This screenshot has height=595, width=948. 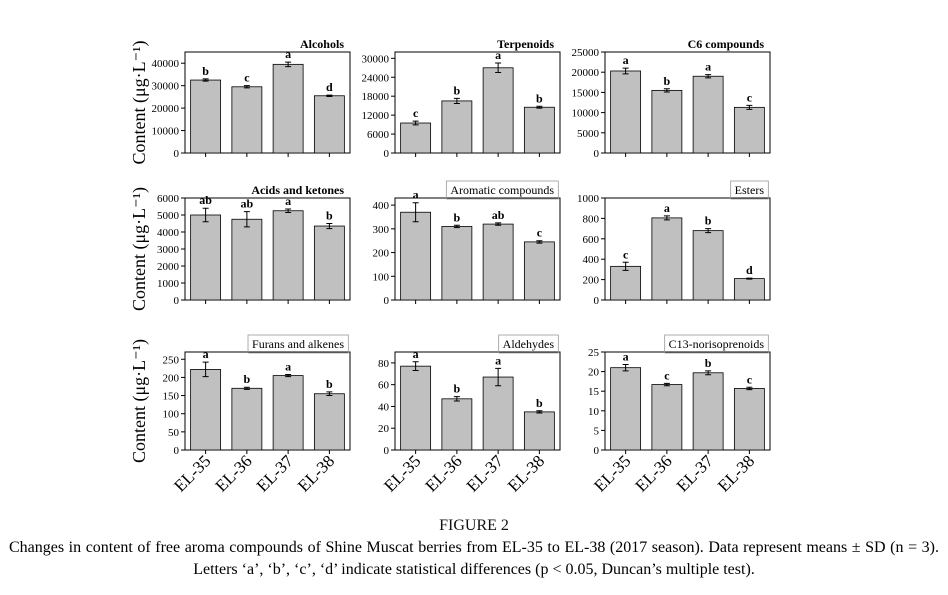 I want to click on y-tick-label: 20, so click(x=384, y=429).